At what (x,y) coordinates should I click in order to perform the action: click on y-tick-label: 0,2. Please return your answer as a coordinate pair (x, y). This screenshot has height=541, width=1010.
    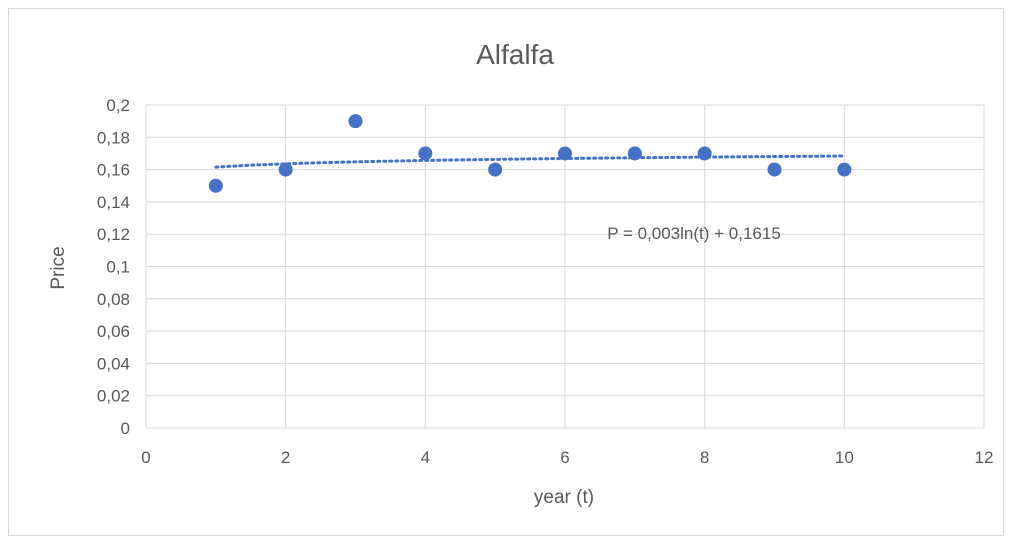
    Looking at the image, I should click on (118, 105).